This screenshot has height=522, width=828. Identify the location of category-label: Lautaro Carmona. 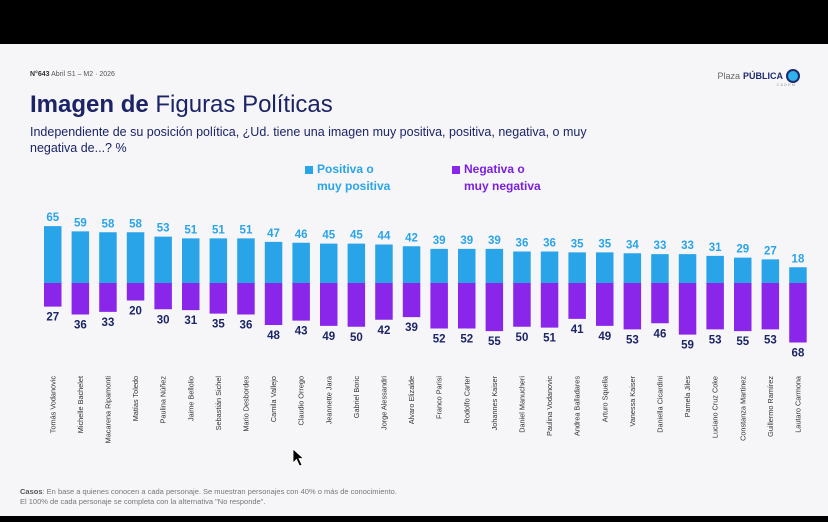
(797, 404).